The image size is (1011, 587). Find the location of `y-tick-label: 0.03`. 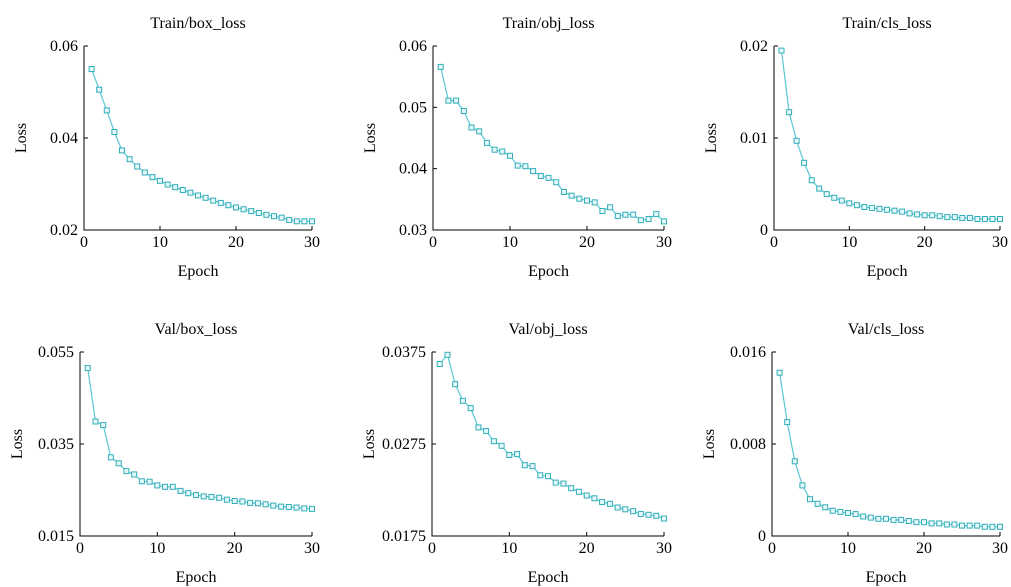

y-tick-label: 0.03 is located at coordinates (413, 230).